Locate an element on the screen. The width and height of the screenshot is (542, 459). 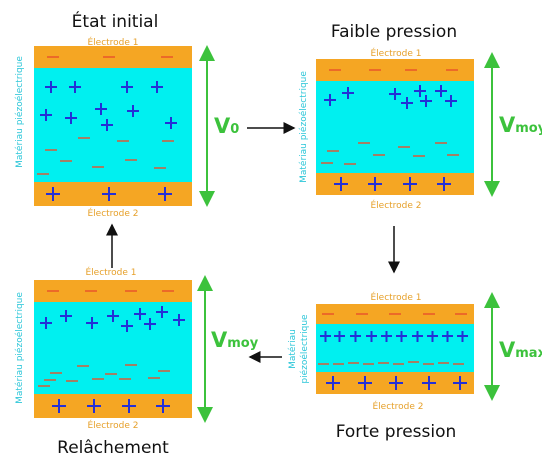
material-label-line2: piézoélectrique is located at coordinates (304, 349).